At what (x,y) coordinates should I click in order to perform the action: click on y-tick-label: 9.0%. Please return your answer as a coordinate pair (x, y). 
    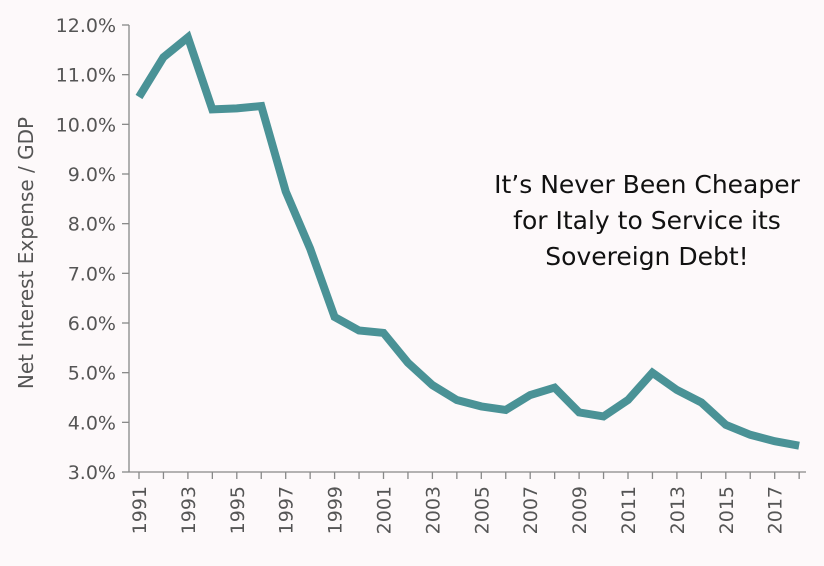
    Looking at the image, I should click on (92, 175).